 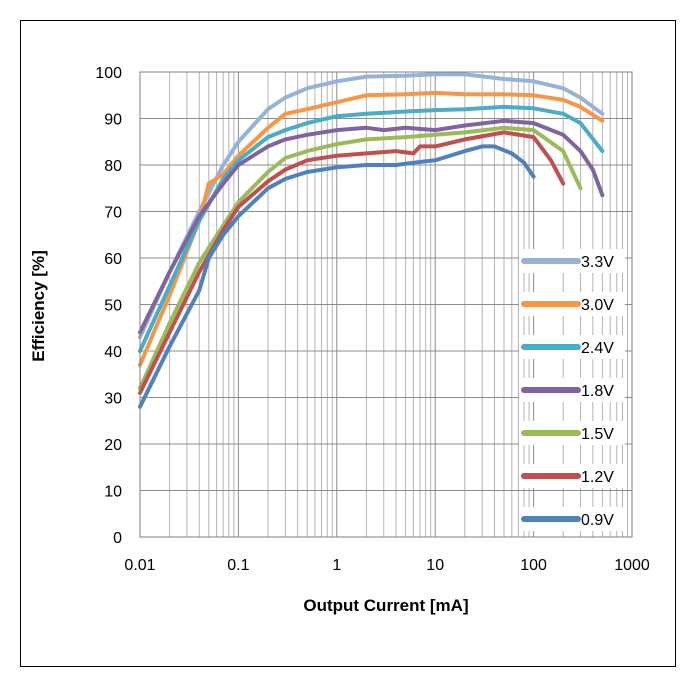 I want to click on x-tick-label: 10, so click(x=435, y=565).